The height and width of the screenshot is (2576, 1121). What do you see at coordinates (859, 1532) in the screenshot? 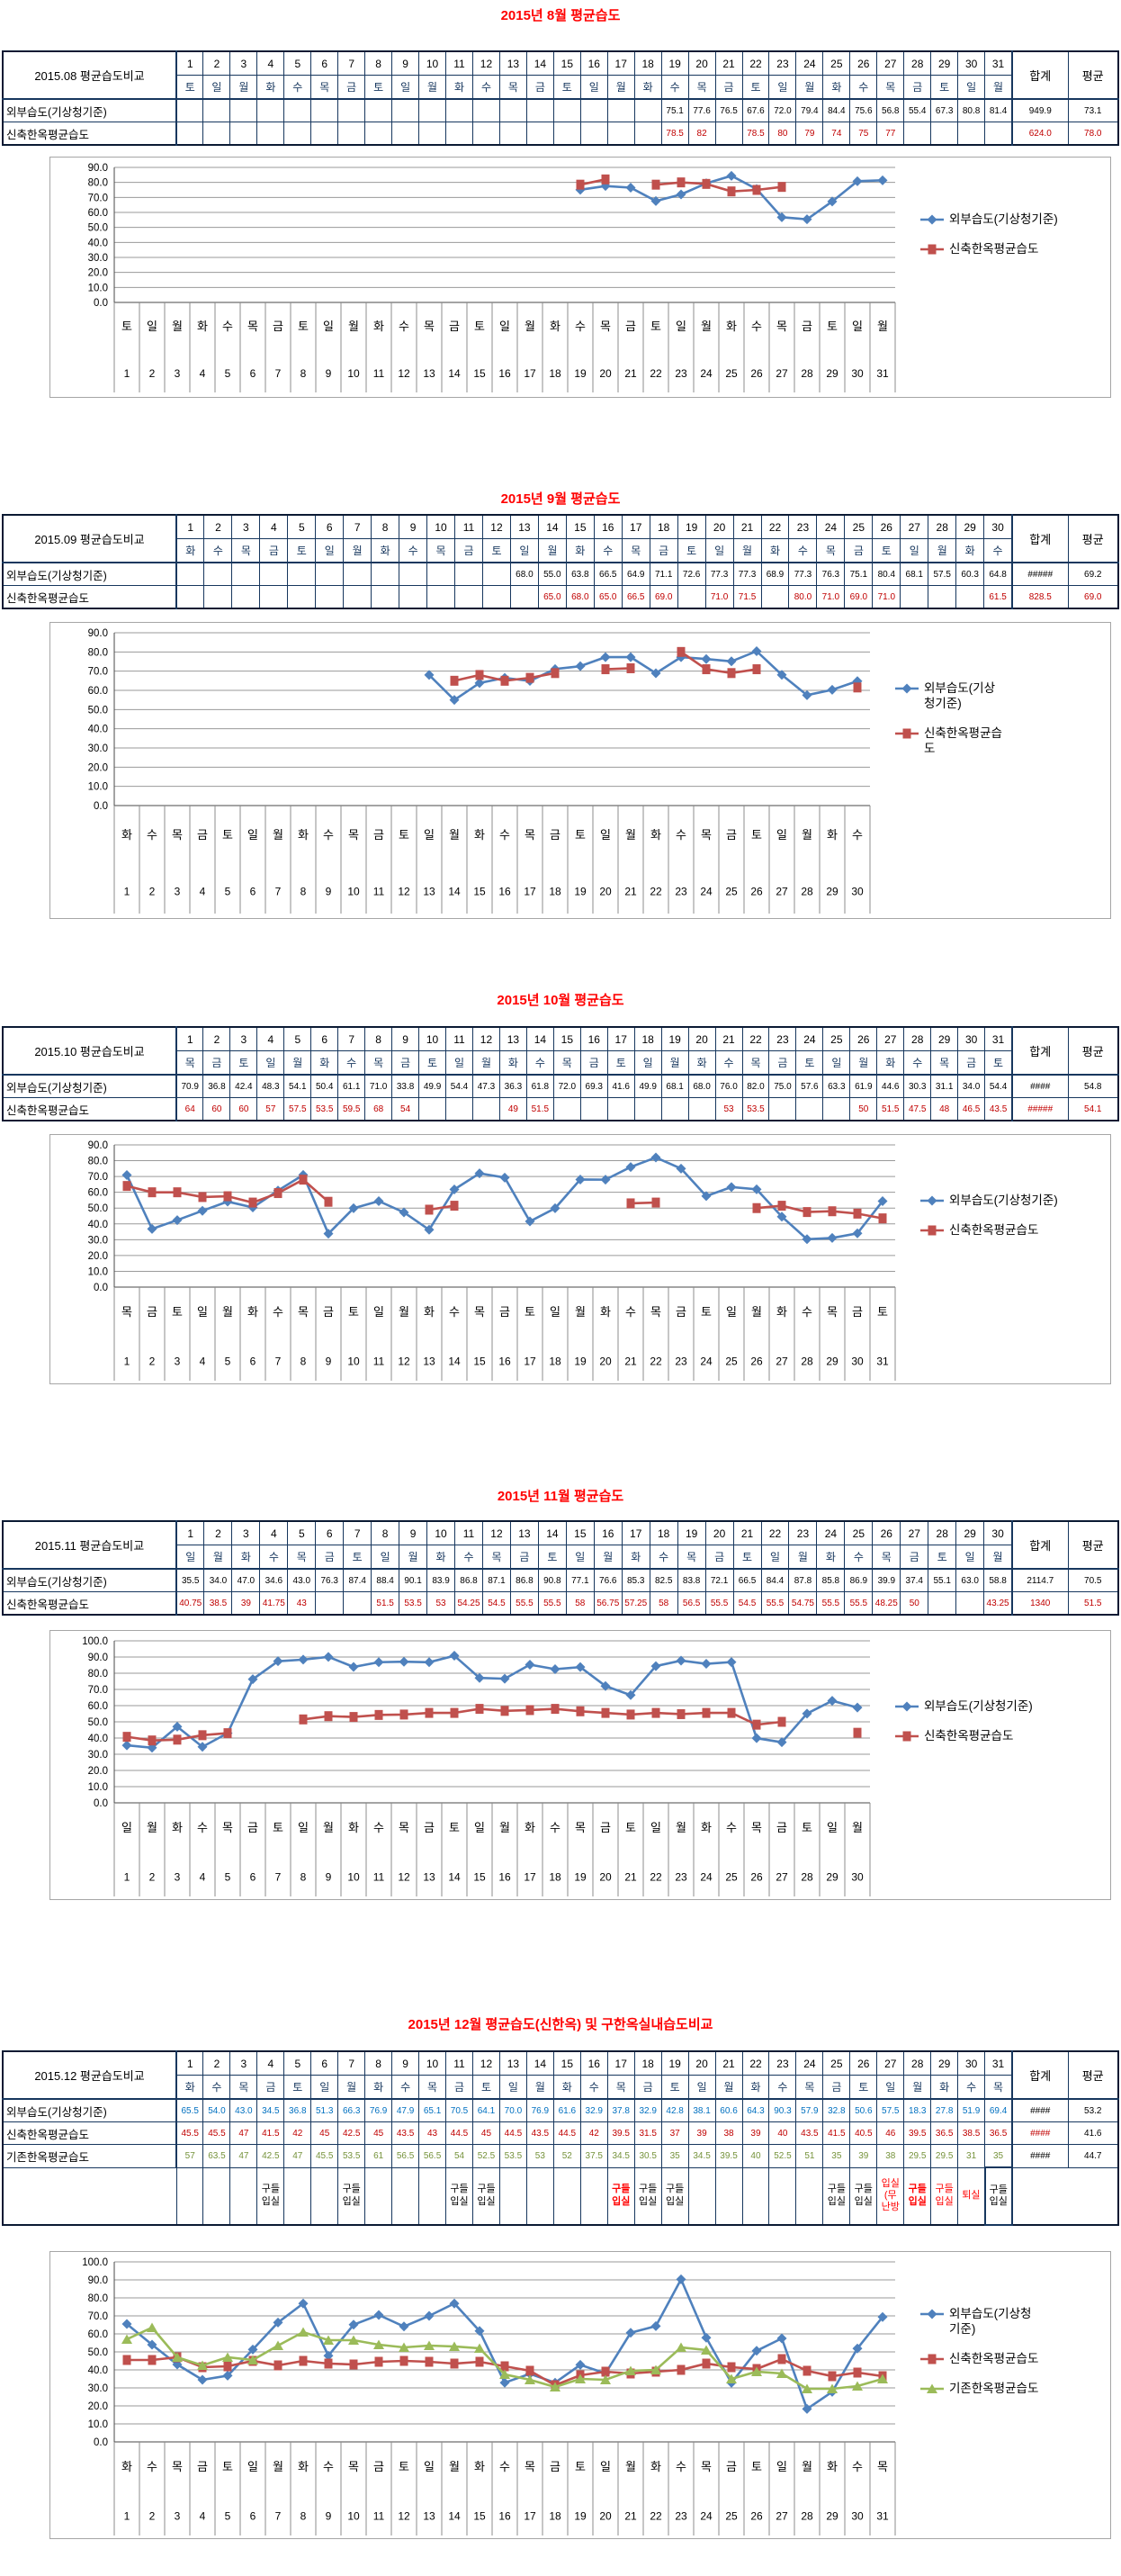
I see `day-header-cell: 25` at bounding box center [859, 1532].